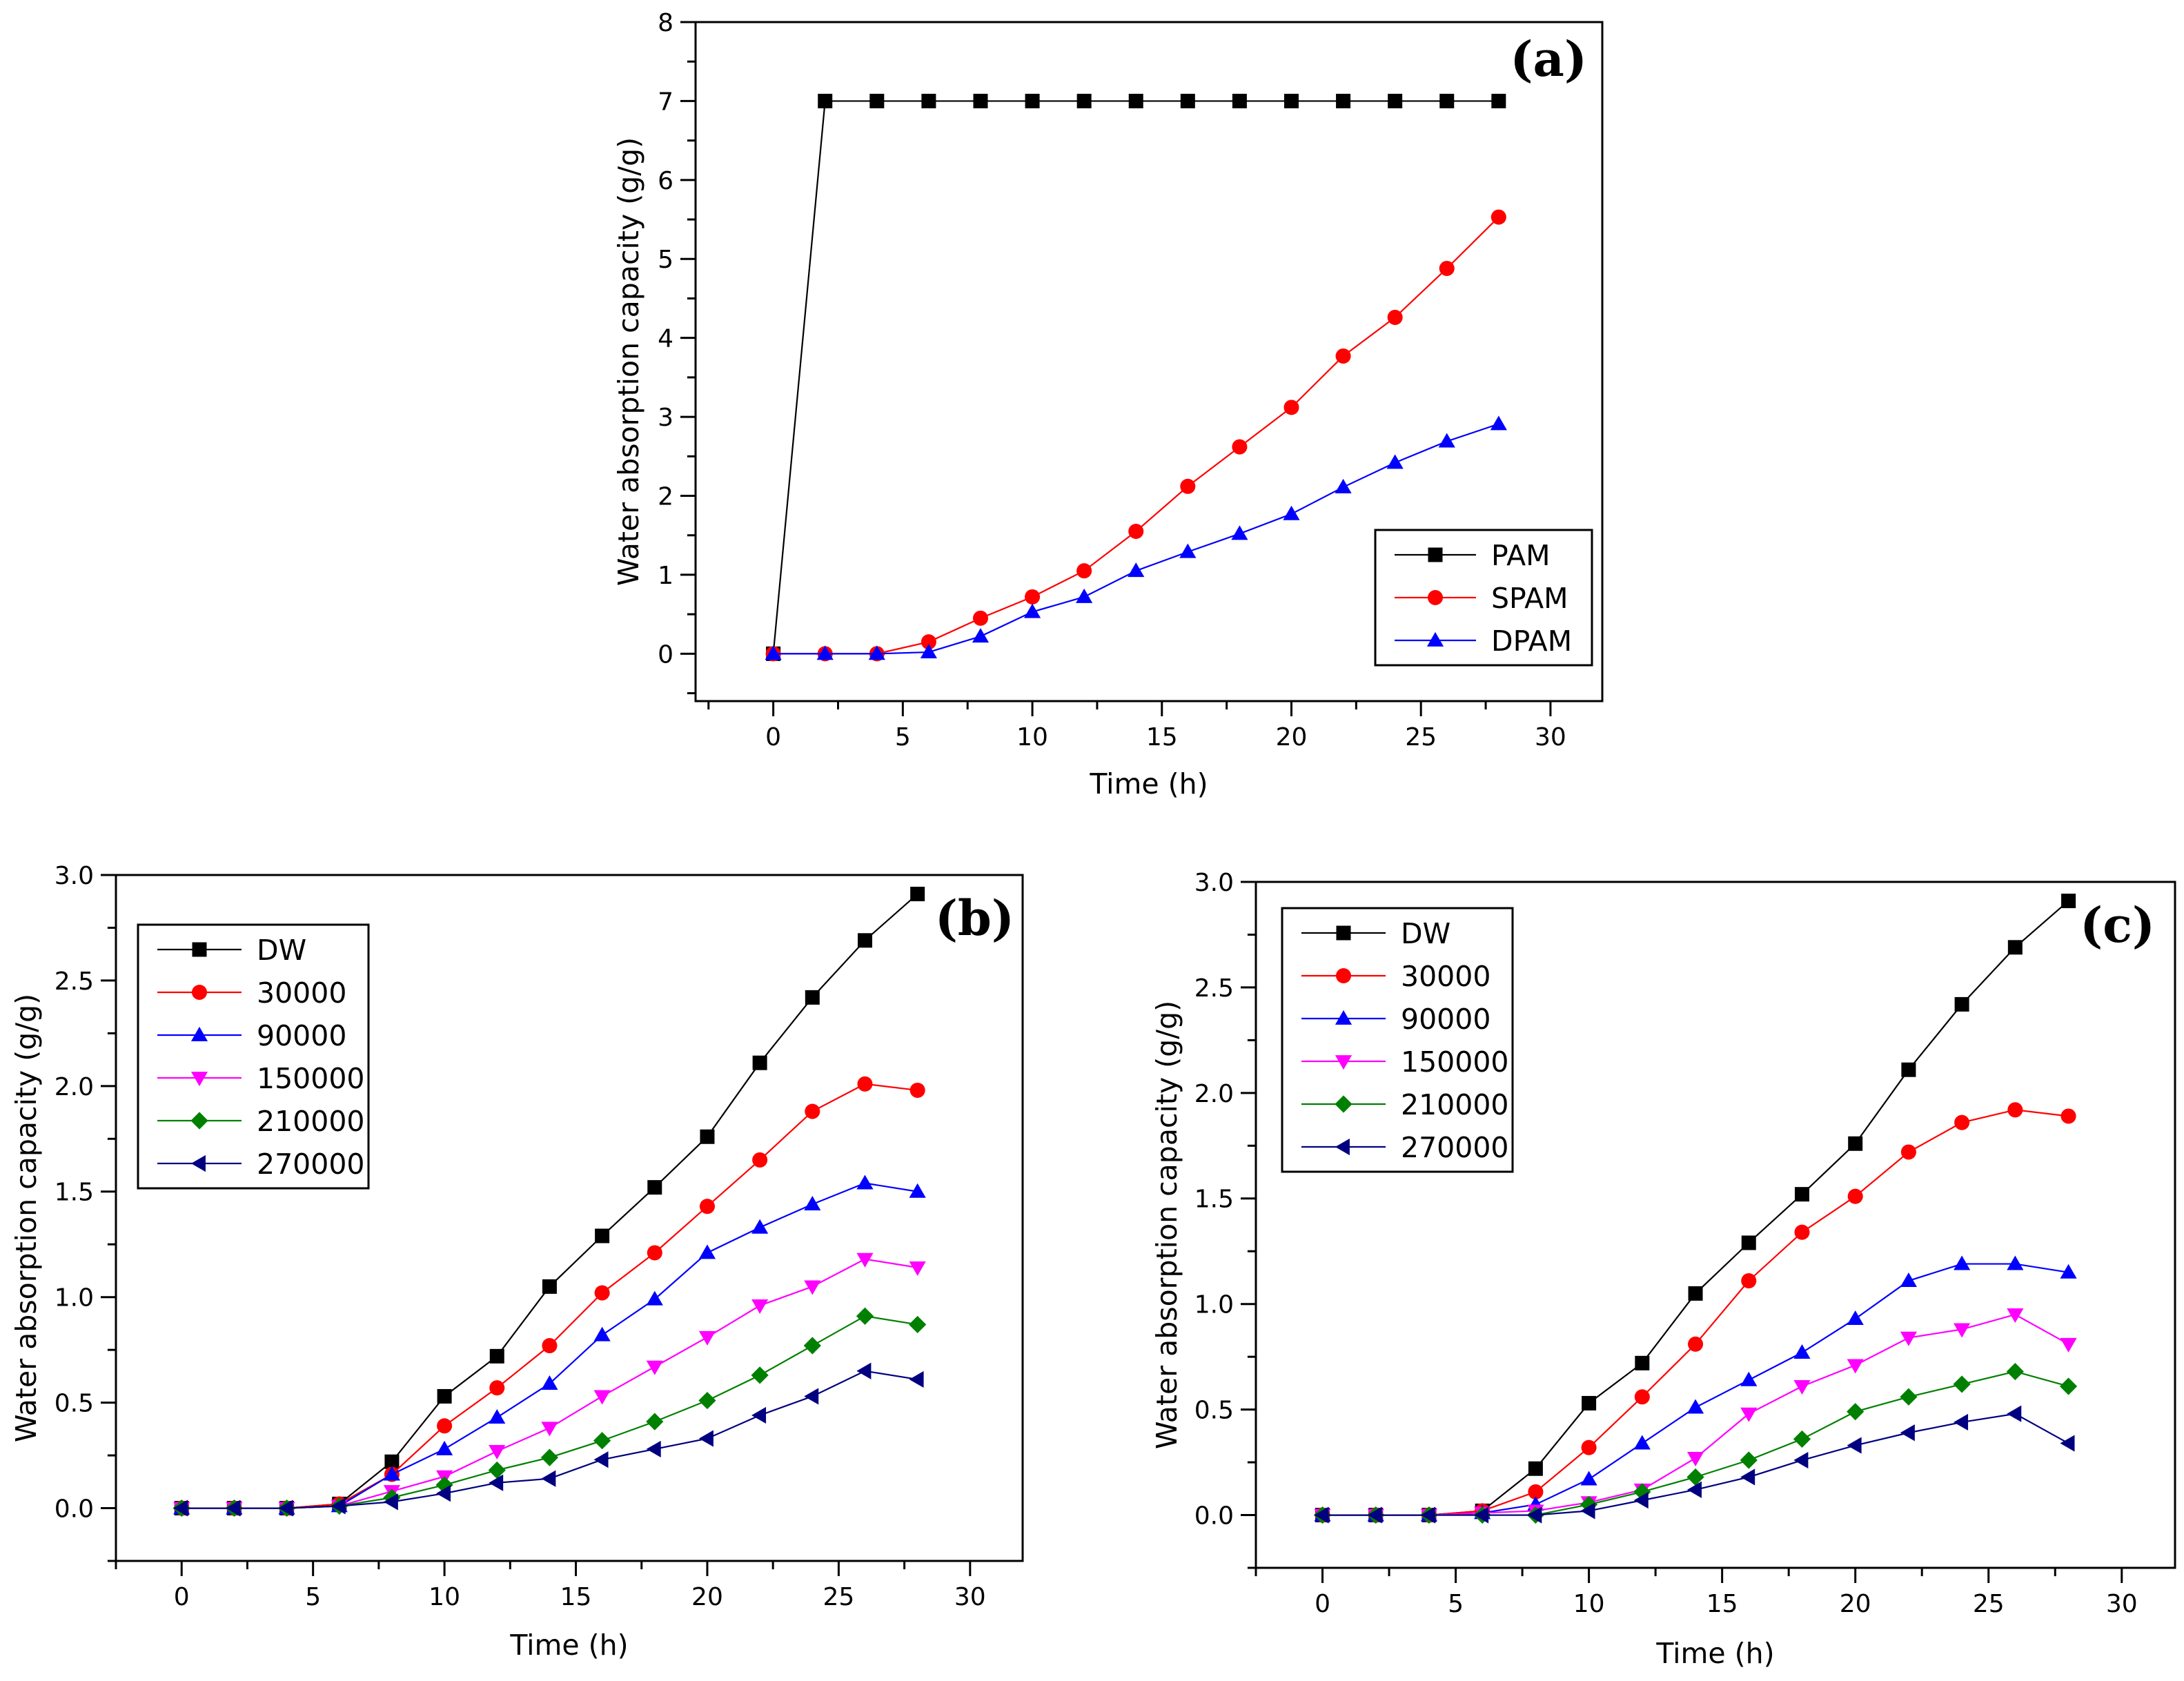 The width and height of the screenshot is (2184, 1681). Describe the element at coordinates (74, 1404) in the screenshot. I see `y-tick-label: 0.5` at that location.